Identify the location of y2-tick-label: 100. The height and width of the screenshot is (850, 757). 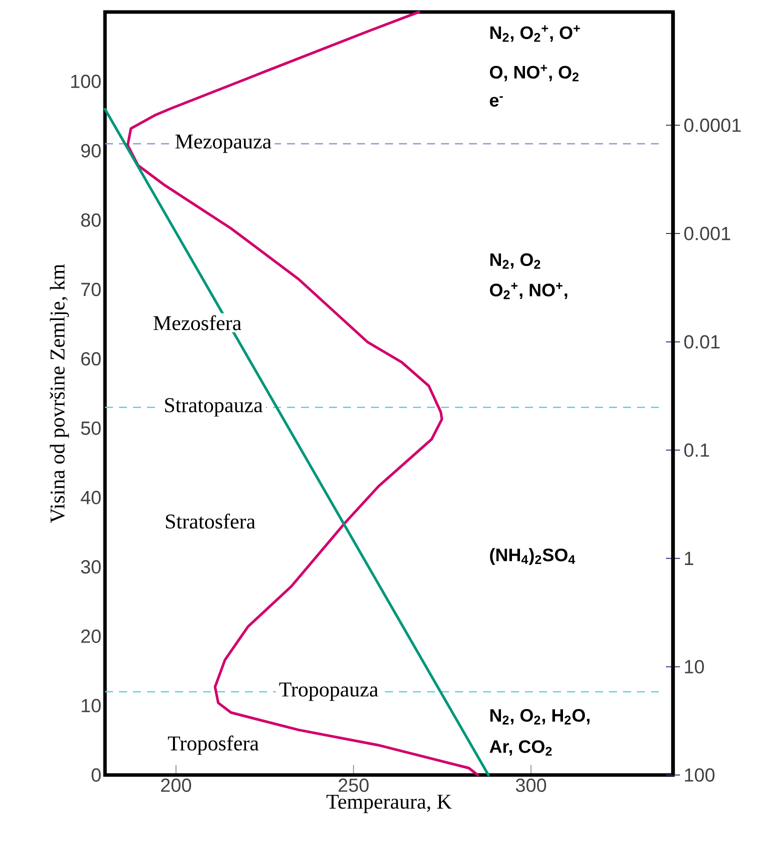
(699, 775).